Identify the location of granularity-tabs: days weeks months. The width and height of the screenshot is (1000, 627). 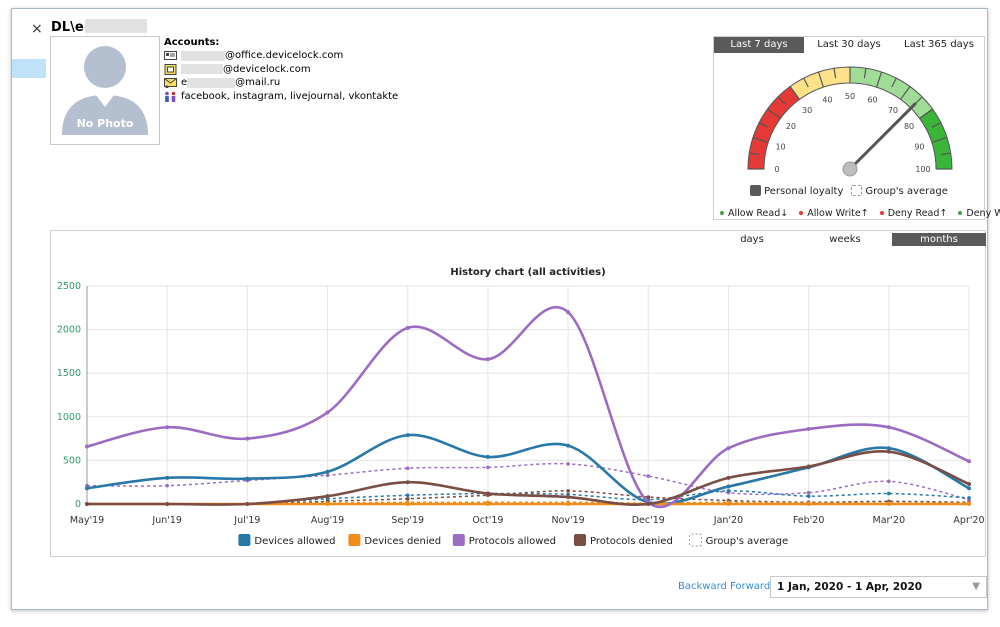
(518, 238).